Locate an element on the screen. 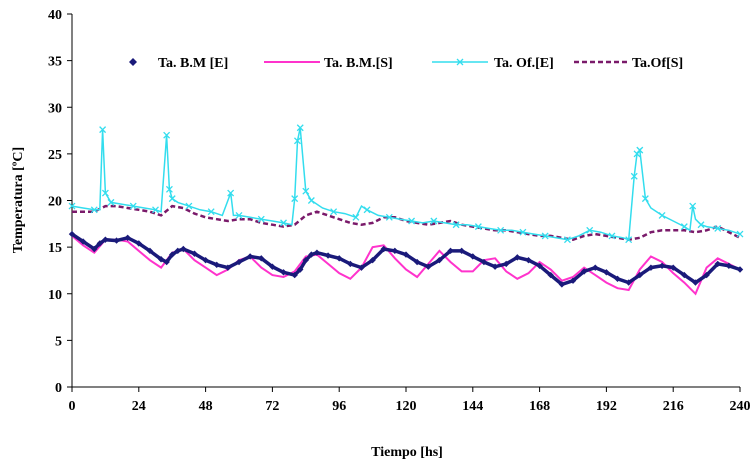 The width and height of the screenshot is (754, 466). x-tick-label: 192 is located at coordinates (606, 406).